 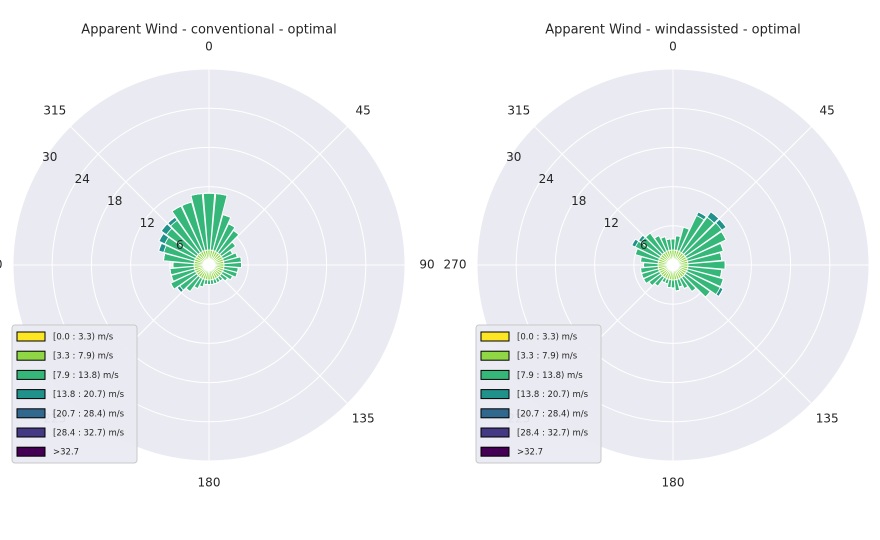 I want to click on grid-spoke, so click(x=278, y=334).